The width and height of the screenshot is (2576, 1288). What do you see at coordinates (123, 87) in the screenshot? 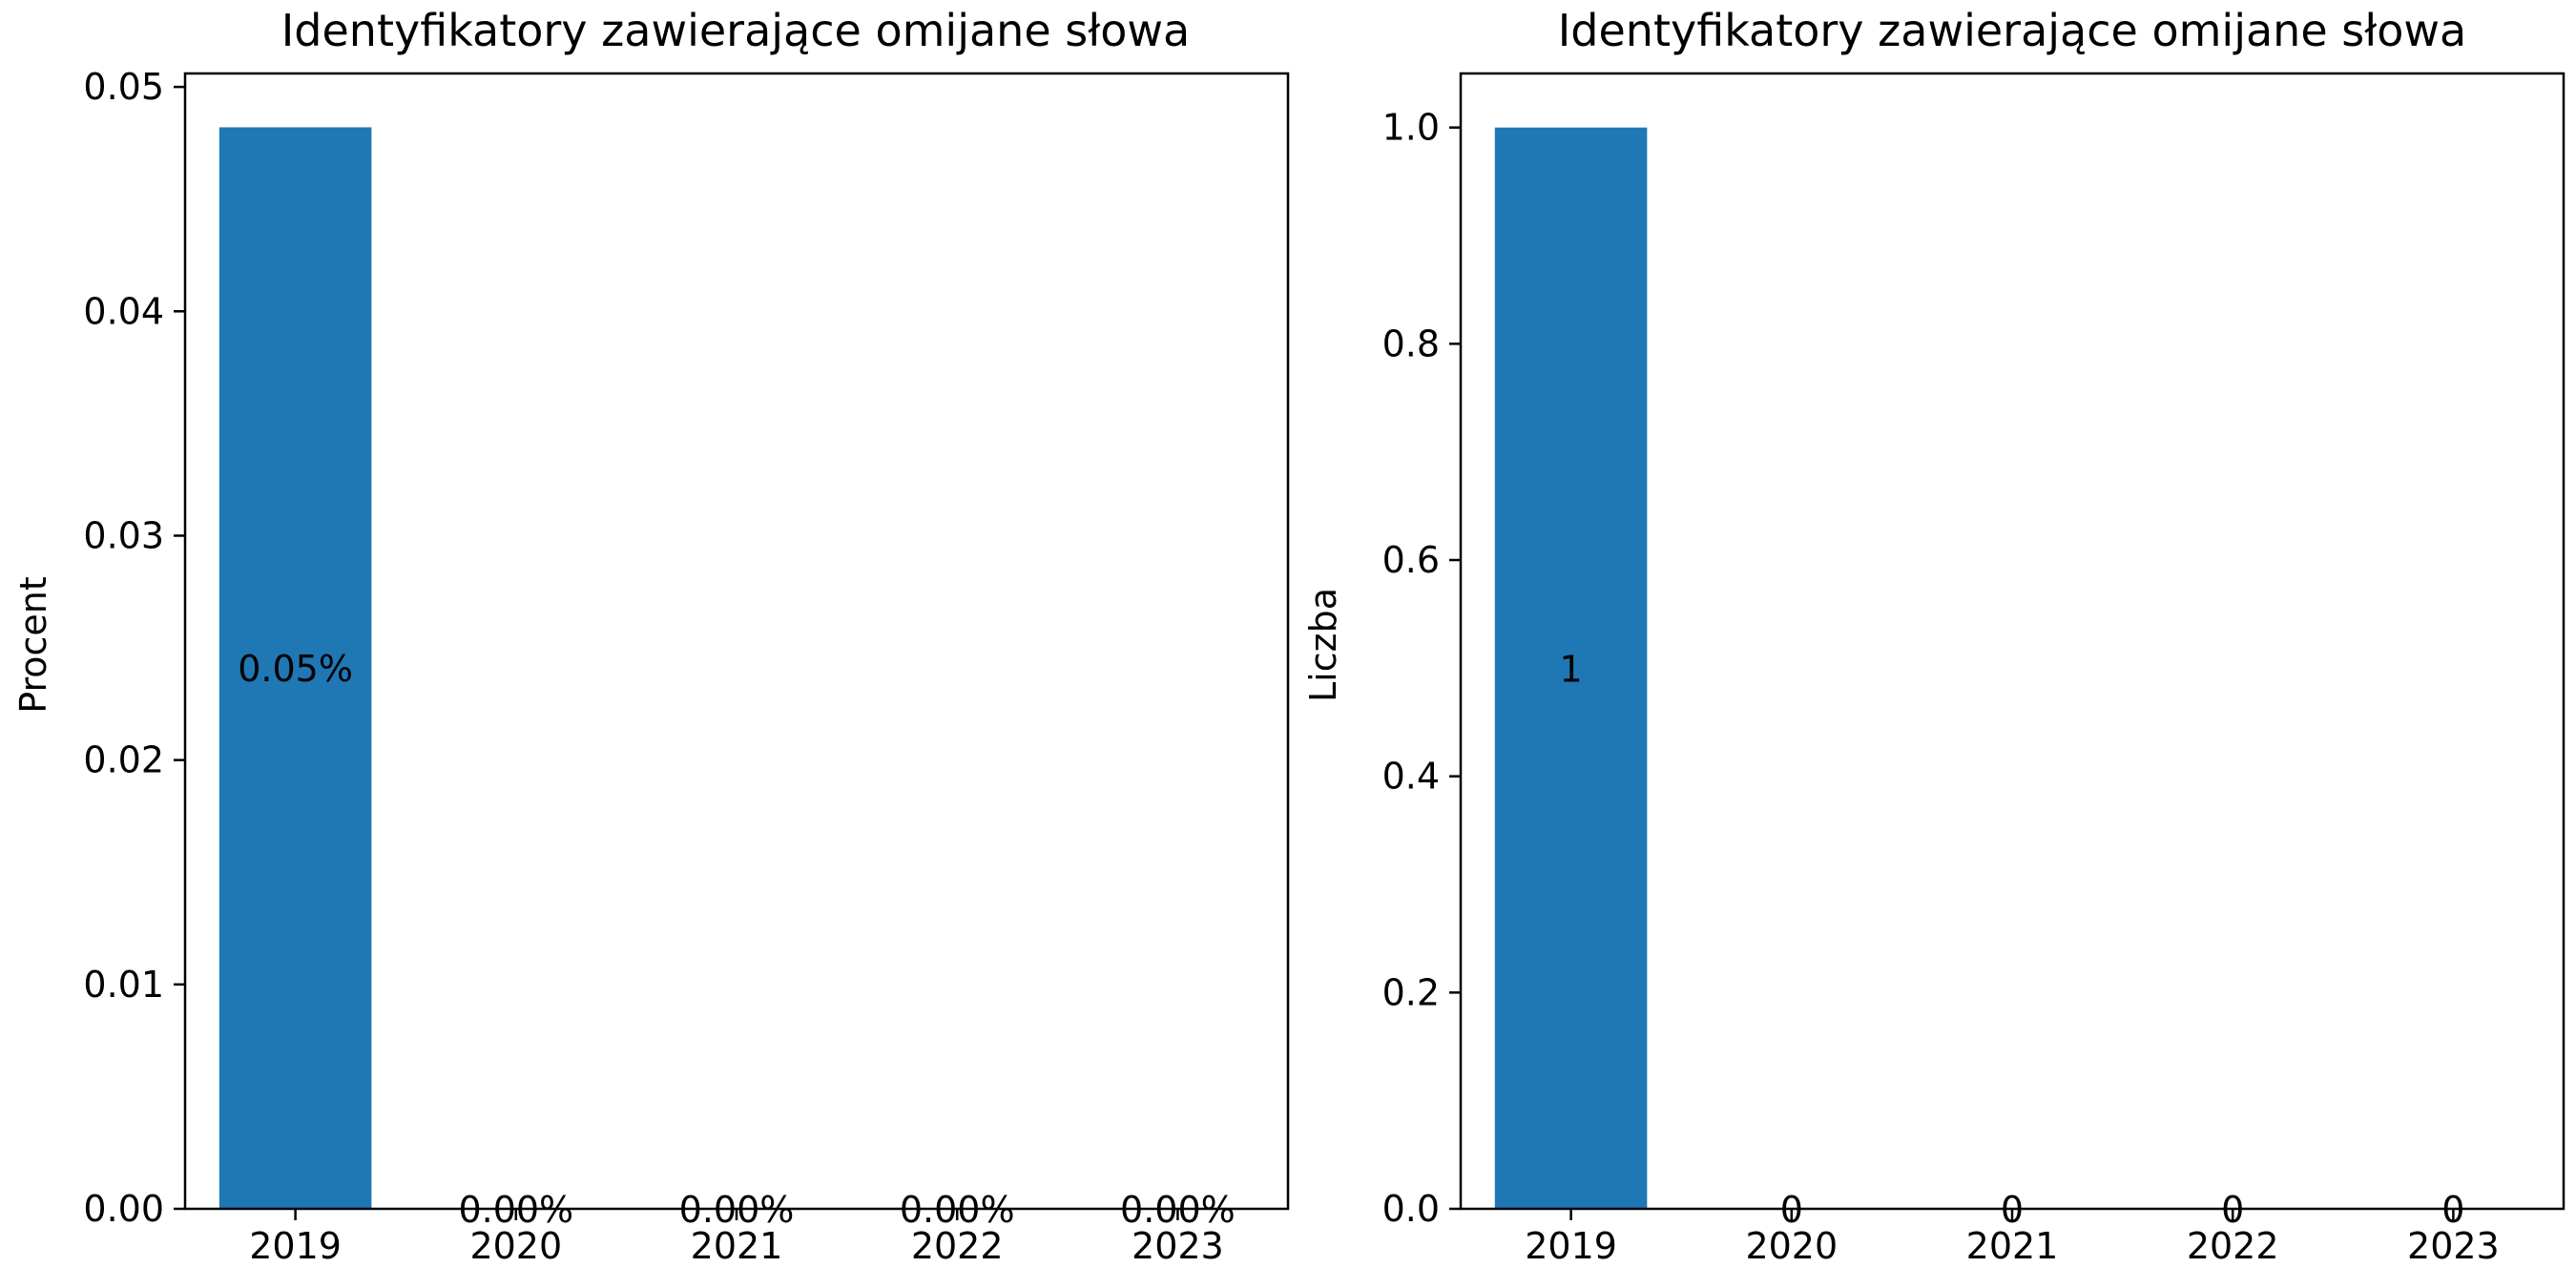
I see `y-tick-label: 0.05` at bounding box center [123, 87].